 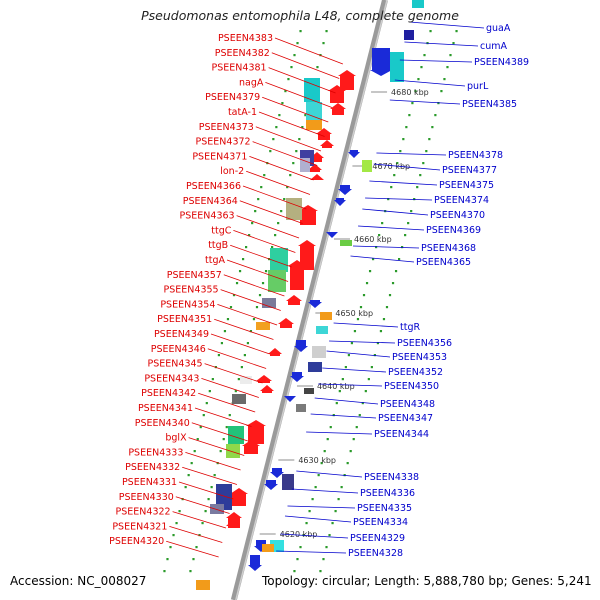 I want to click on left-gene-label: PSEEN4322, so click(x=143, y=512).